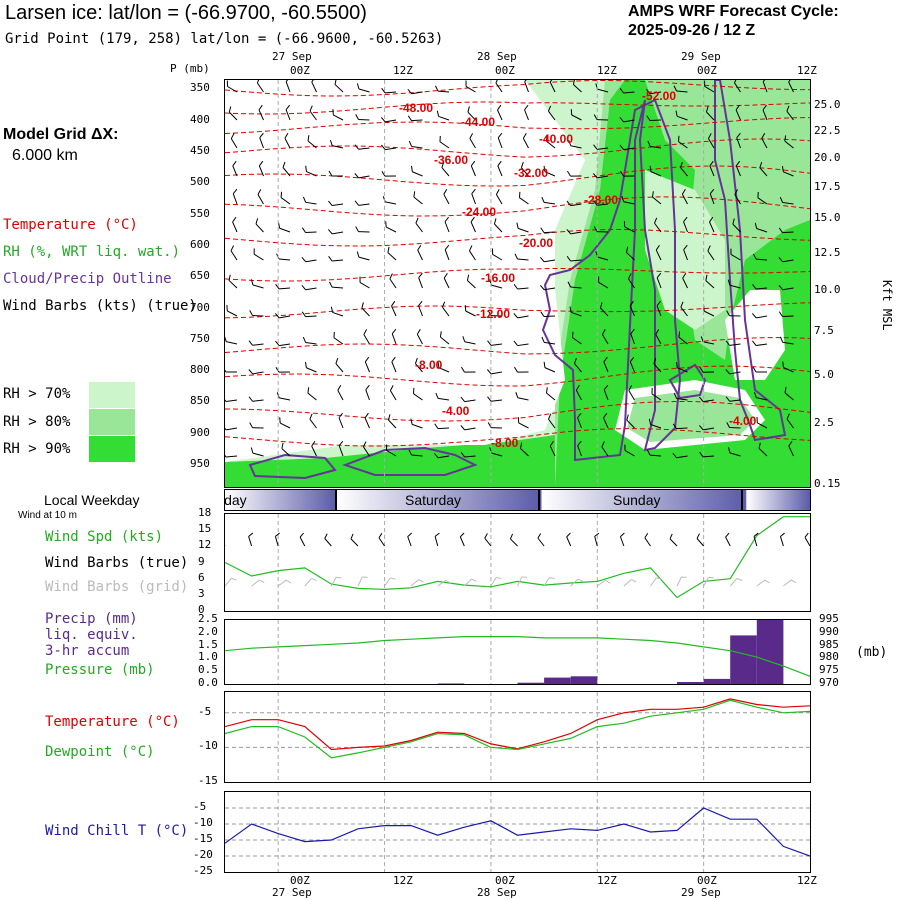 Image resolution: width=900 pixels, height=900 pixels. What do you see at coordinates (517, 237) in the screenshot?
I see `isotherm-line` at bounding box center [517, 237].